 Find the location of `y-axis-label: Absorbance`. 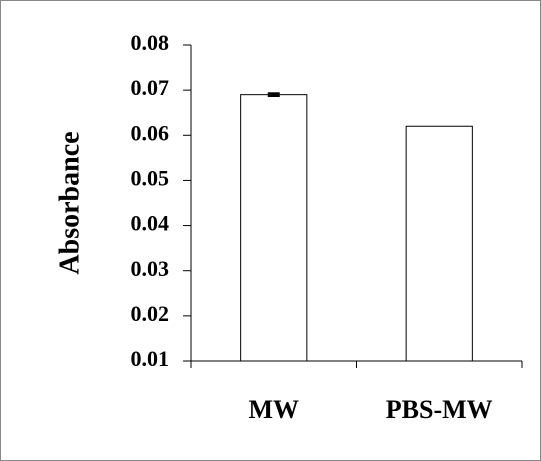

y-axis-label: Absorbance is located at coordinates (69, 202).